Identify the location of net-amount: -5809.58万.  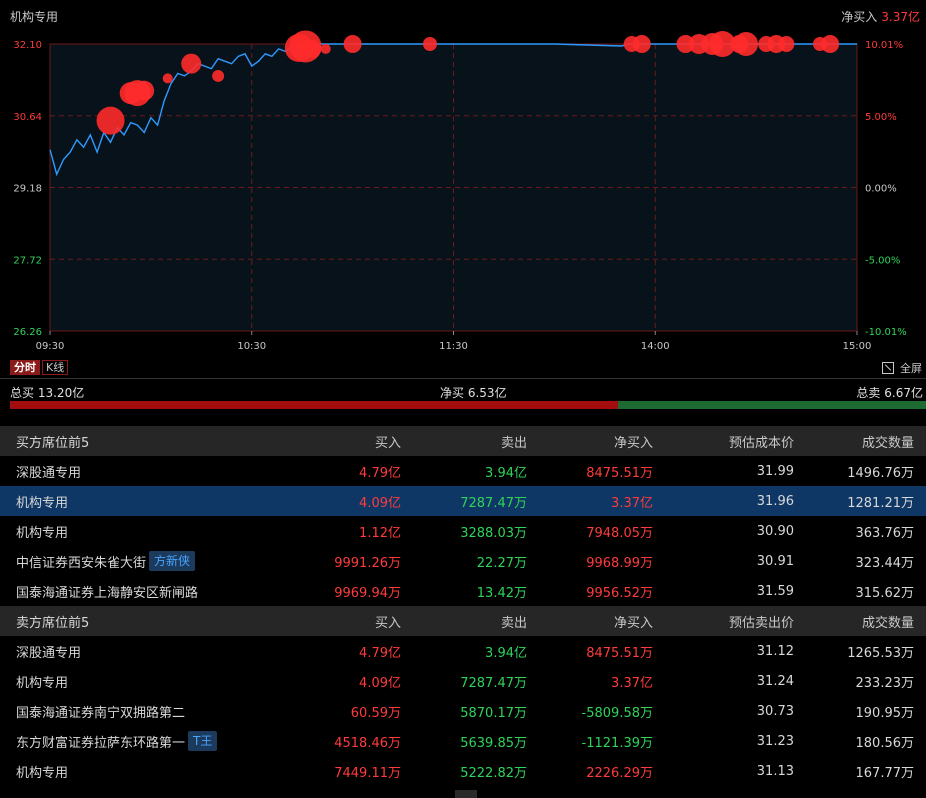
(617, 713).